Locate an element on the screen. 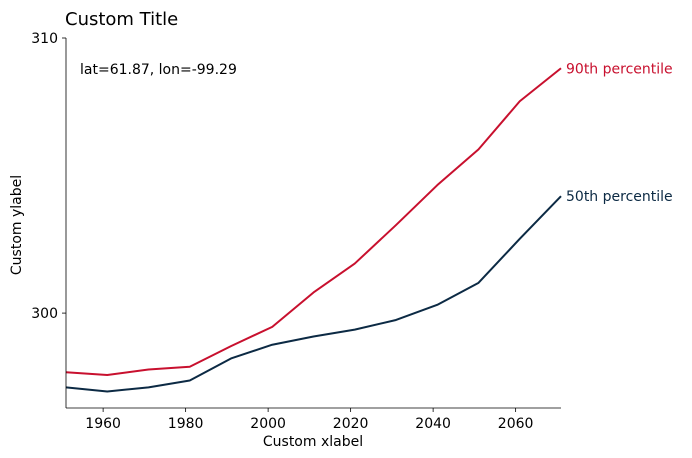 The height and width of the screenshot is (458, 692). x-tick-label: 1980 is located at coordinates (186, 424).